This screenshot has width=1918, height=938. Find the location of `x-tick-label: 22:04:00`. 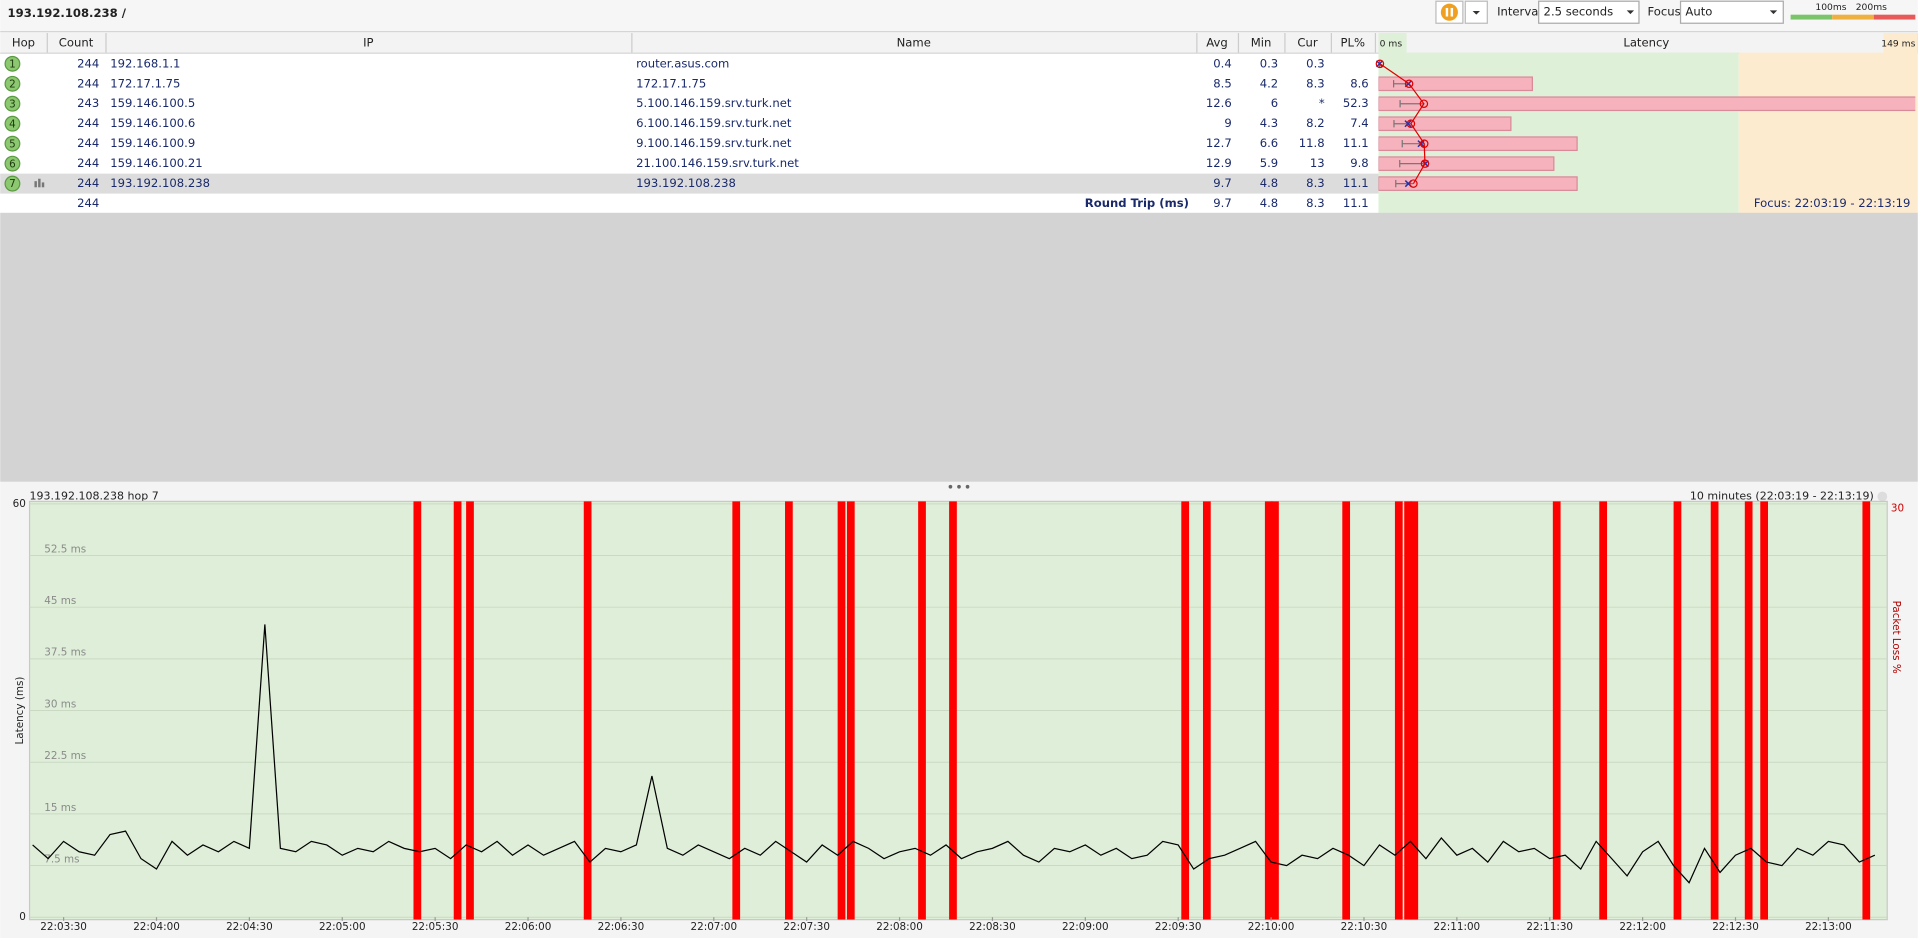

x-tick-label: 22:04:00 is located at coordinates (156, 927).